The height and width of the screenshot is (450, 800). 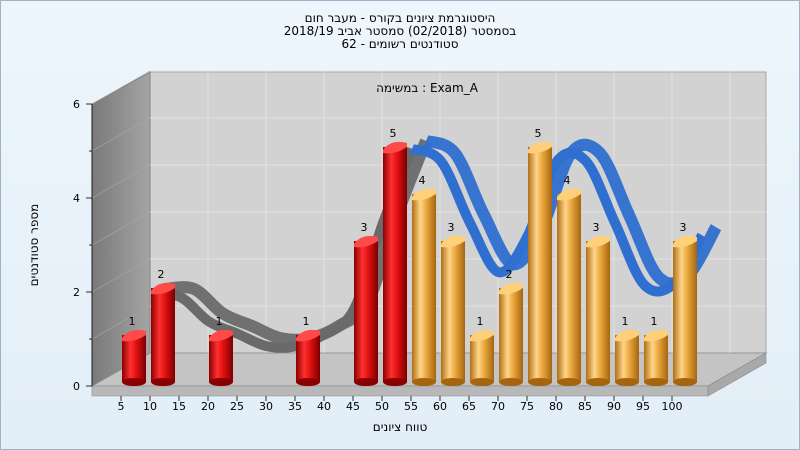 What do you see at coordinates (672, 406) in the screenshot?
I see `x-tick-label: 100` at bounding box center [672, 406].